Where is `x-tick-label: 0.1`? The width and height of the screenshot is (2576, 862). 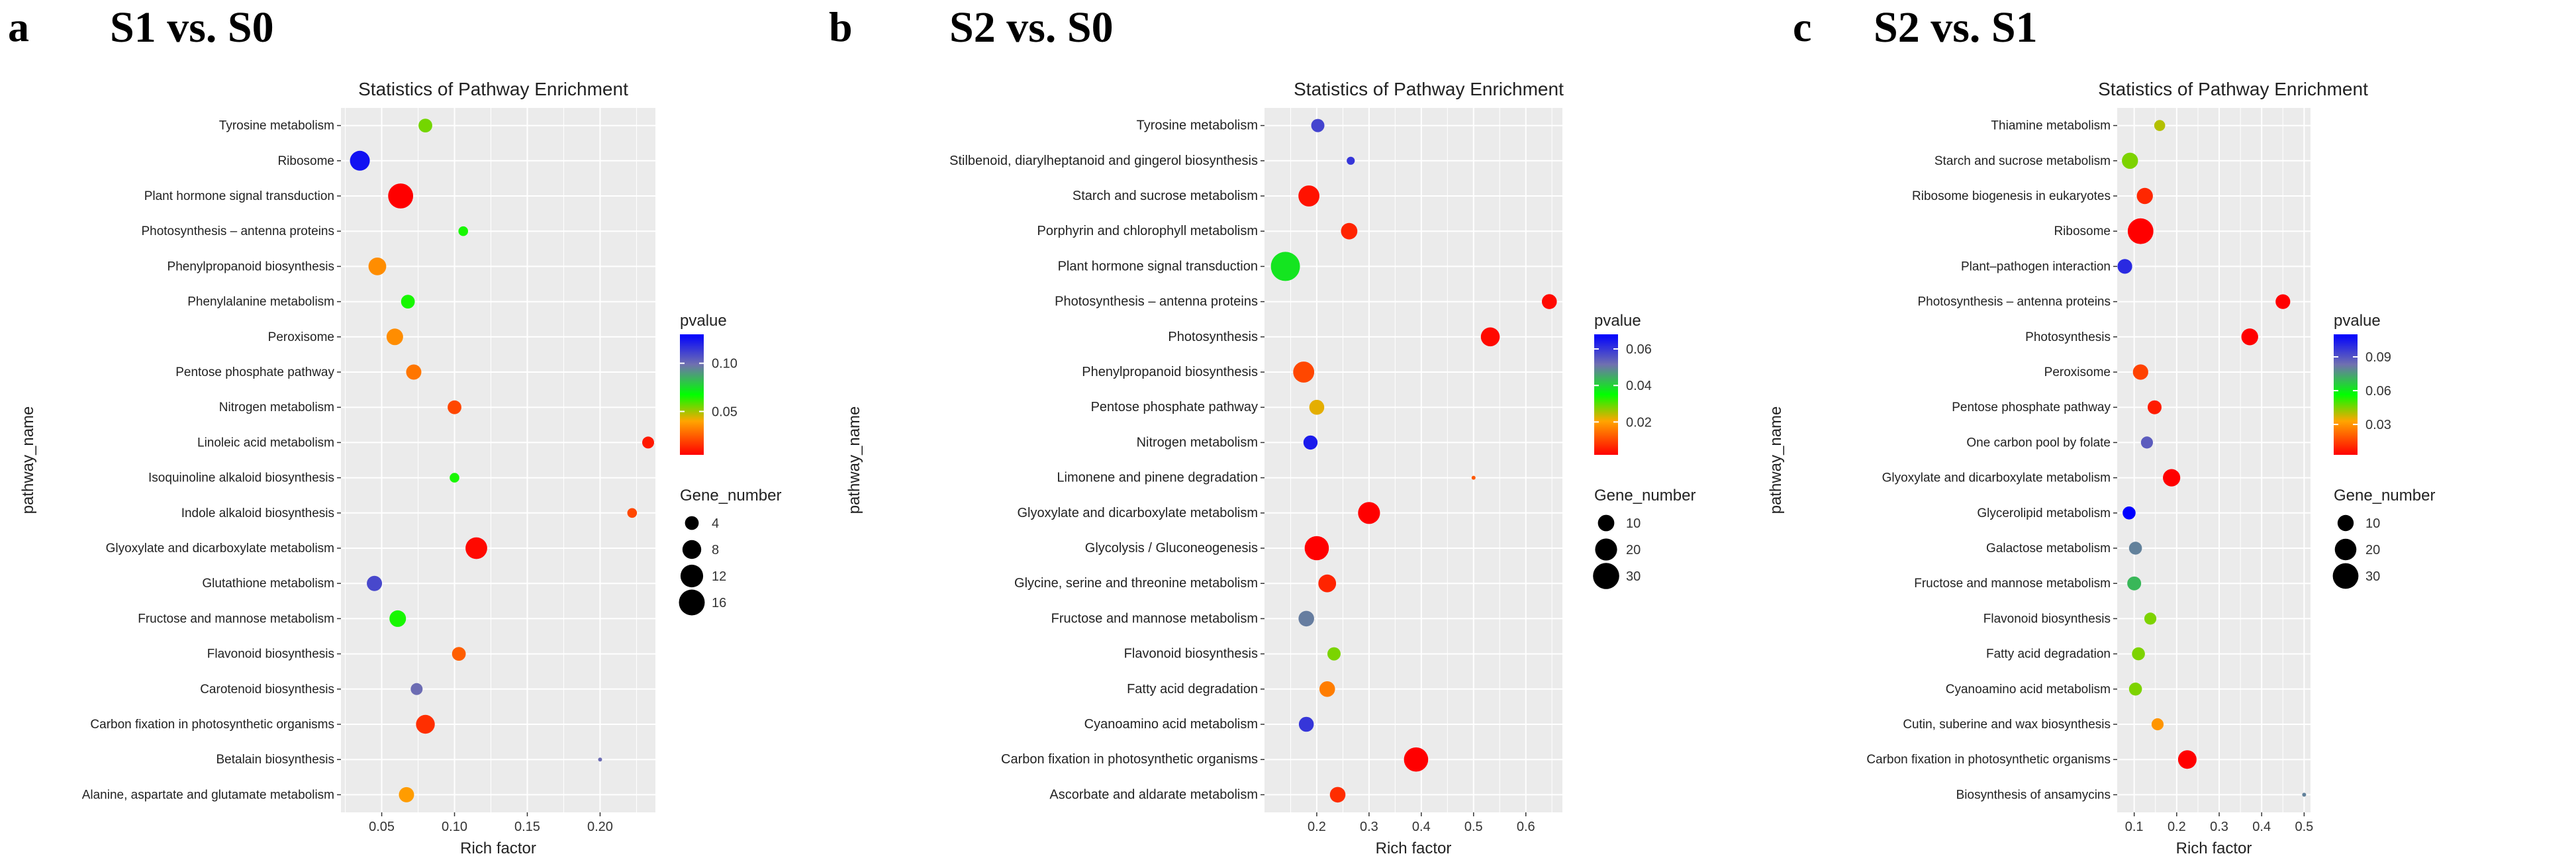
x-tick-label: 0.1 is located at coordinates (2134, 827).